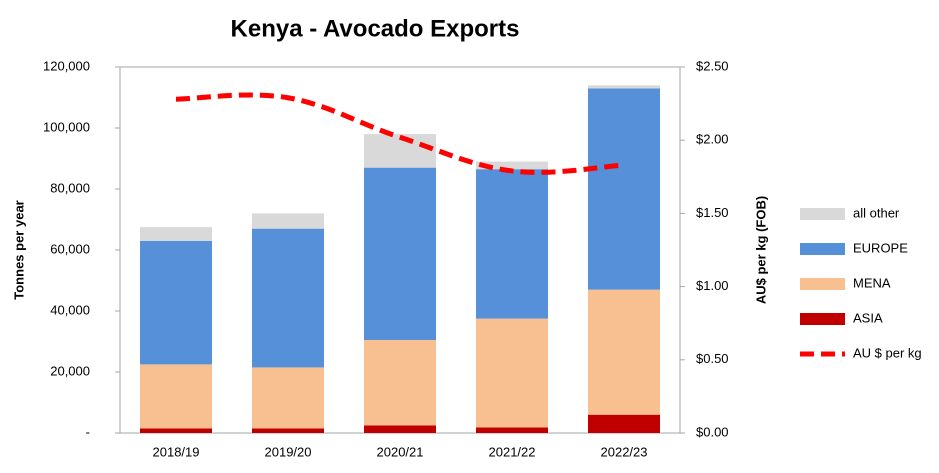 The image size is (939, 473). What do you see at coordinates (876, 212) in the screenshot?
I see `legend-label: all other` at bounding box center [876, 212].